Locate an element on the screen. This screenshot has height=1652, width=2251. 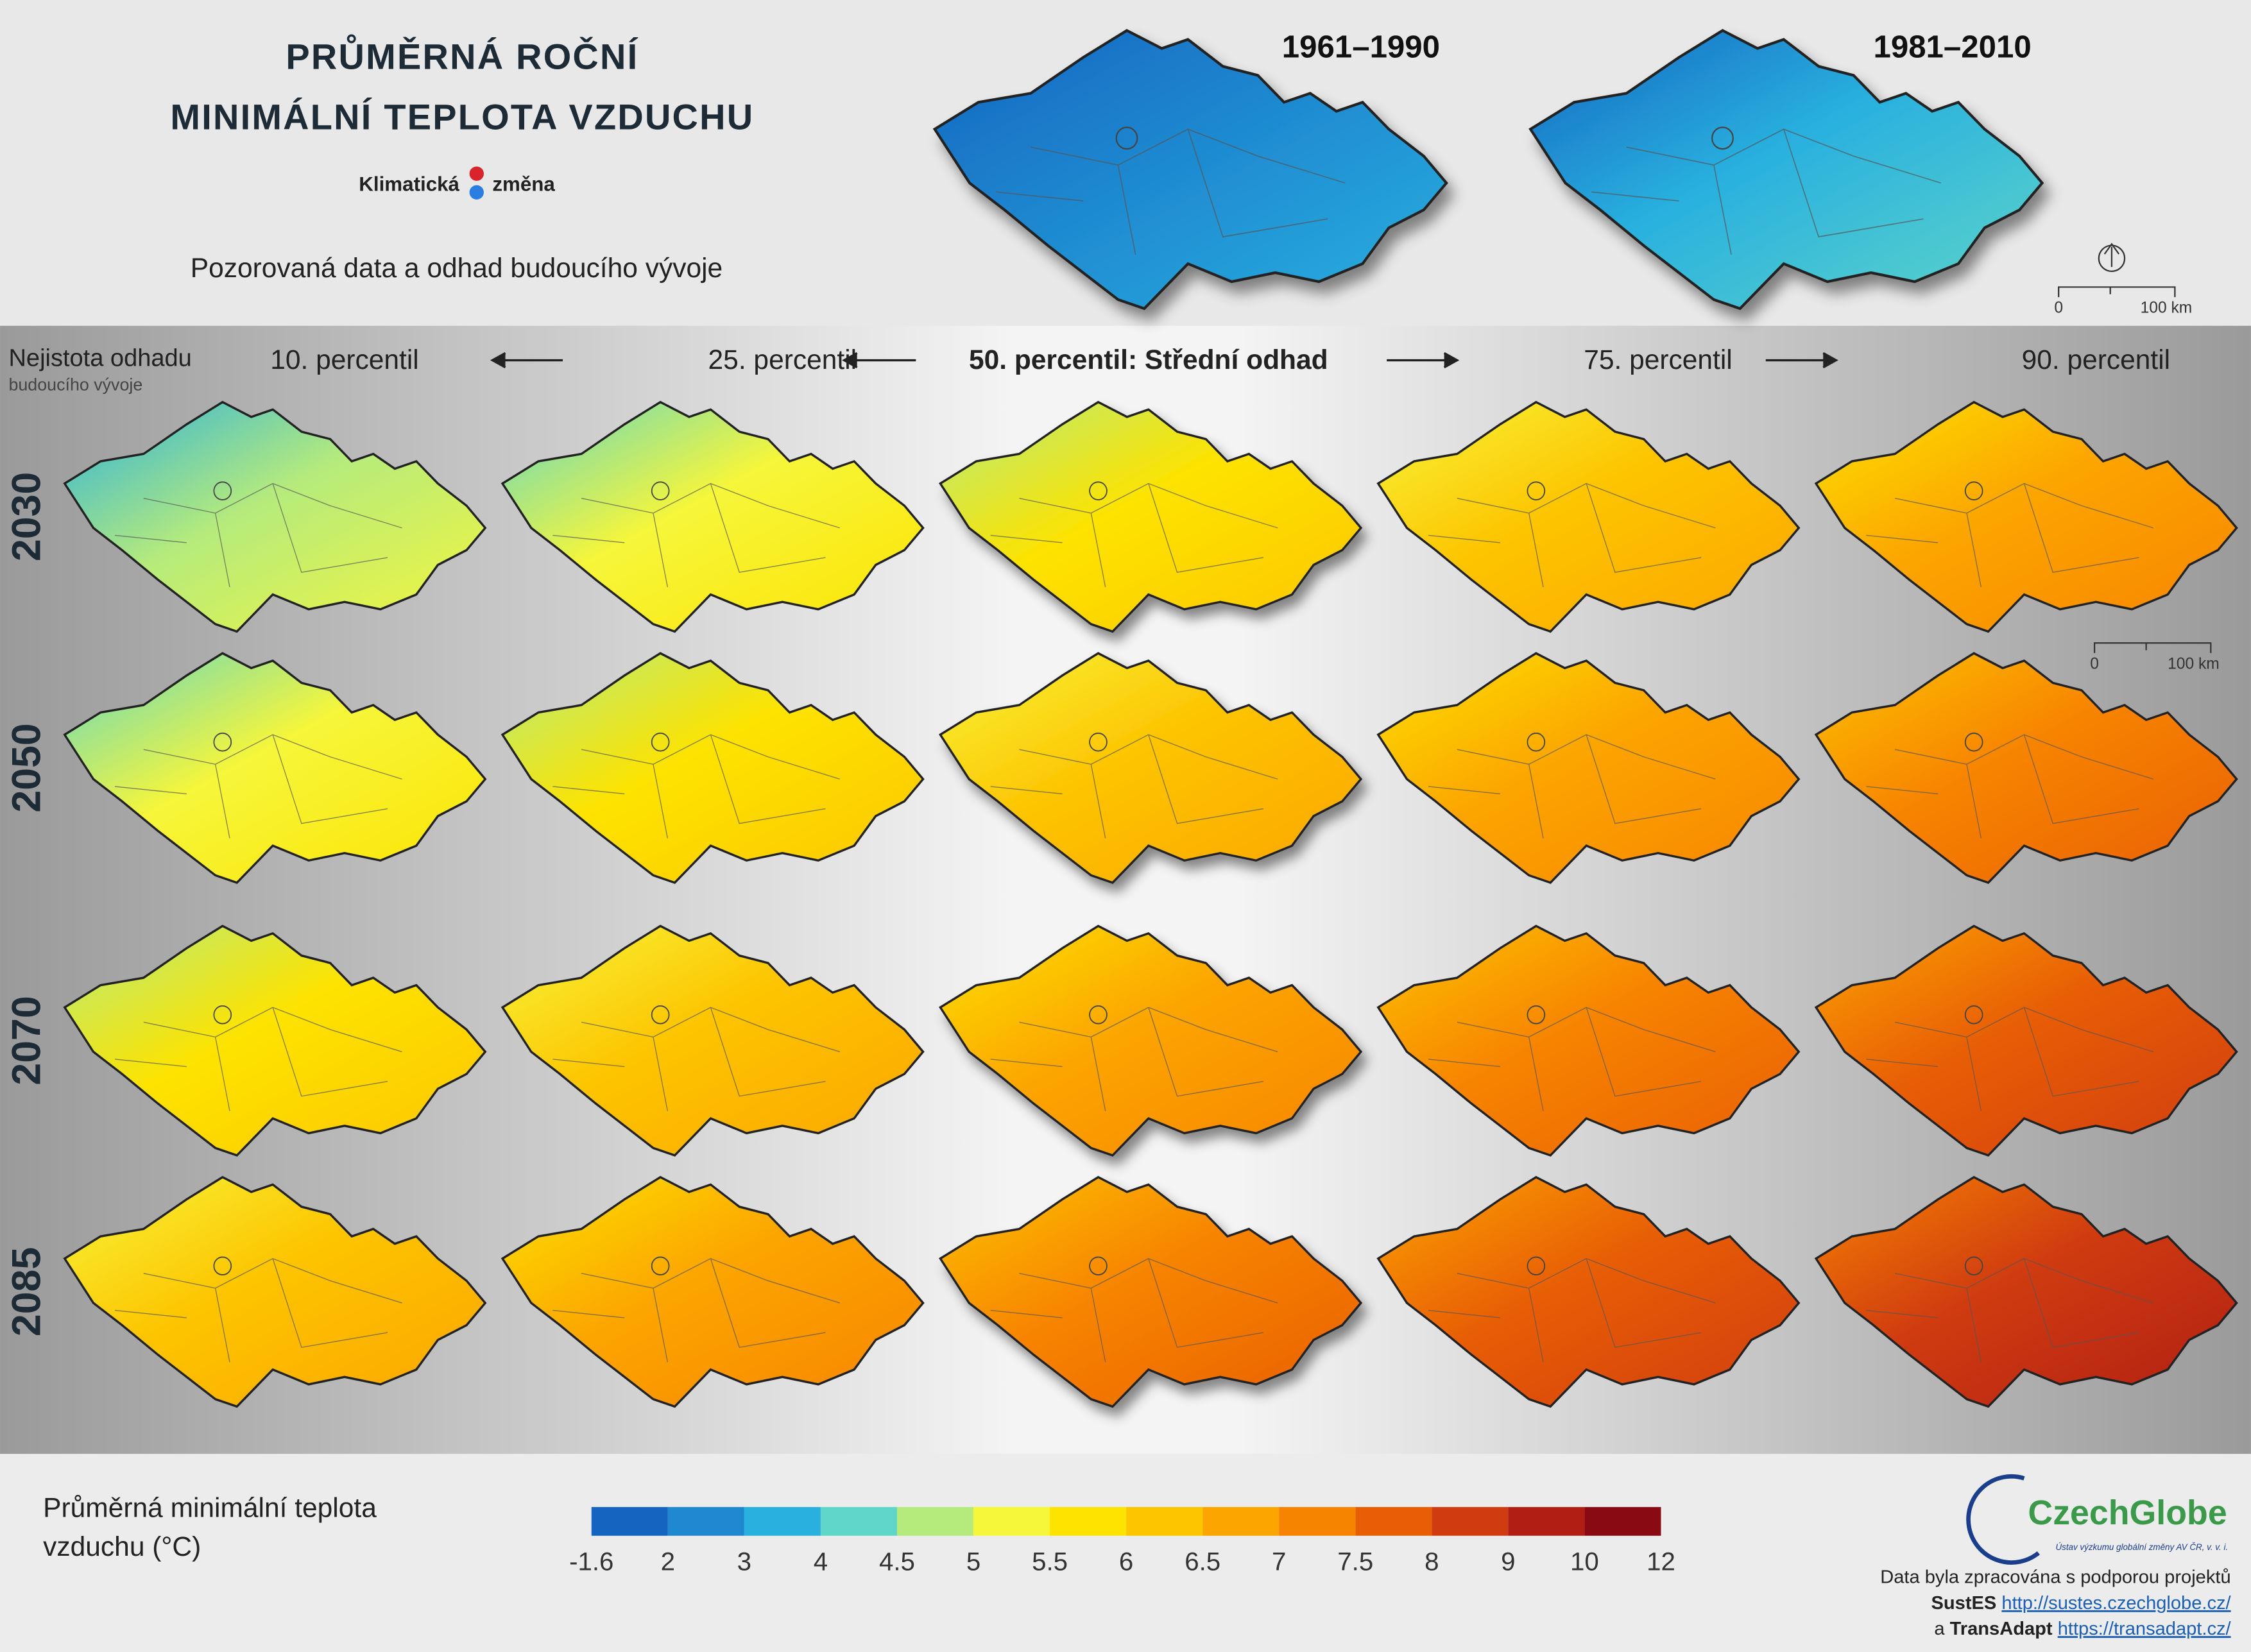
percentile-label: 10. percentil is located at coordinates (344, 360).